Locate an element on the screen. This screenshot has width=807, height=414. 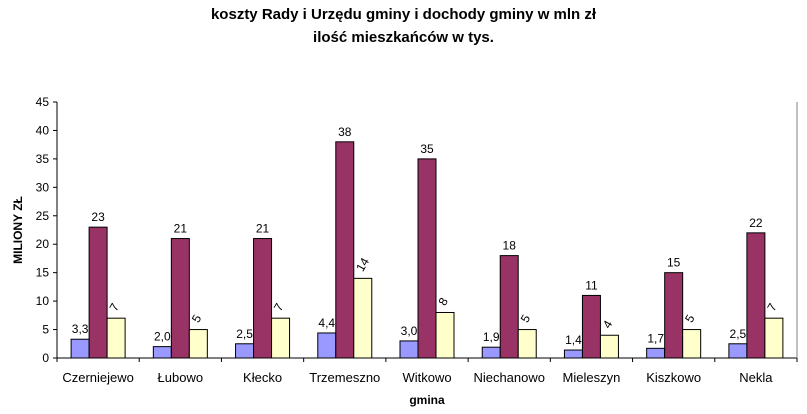
x-axis-title: gmina is located at coordinates (427, 400).